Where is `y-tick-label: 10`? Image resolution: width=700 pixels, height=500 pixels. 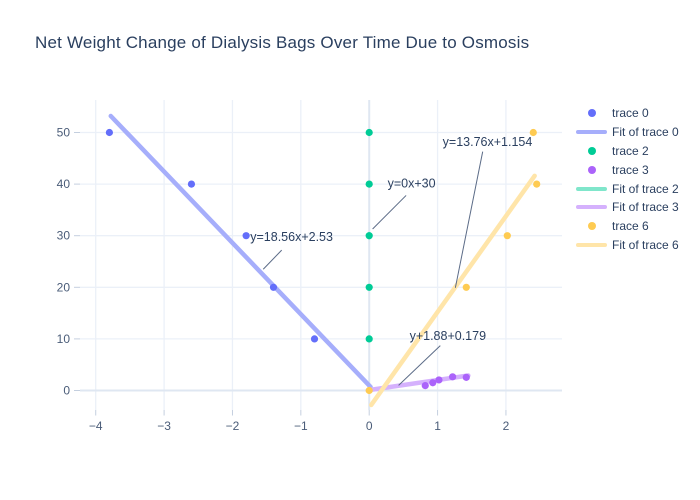
y-tick-label: 10 is located at coordinates (64, 339).